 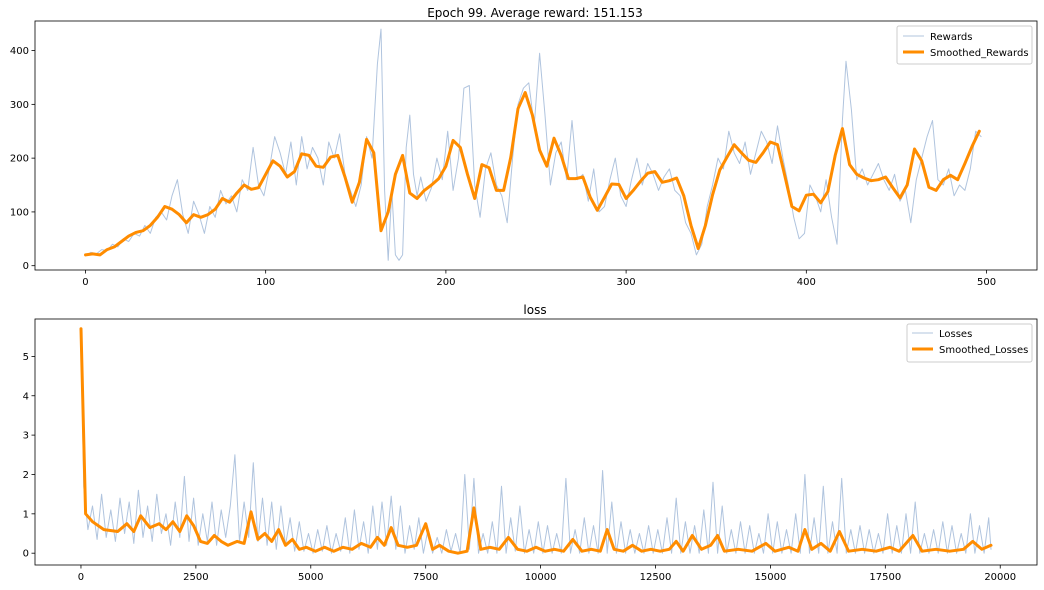 I want to click on rewards-y-tick-label-3: 300, so click(x=19, y=105).